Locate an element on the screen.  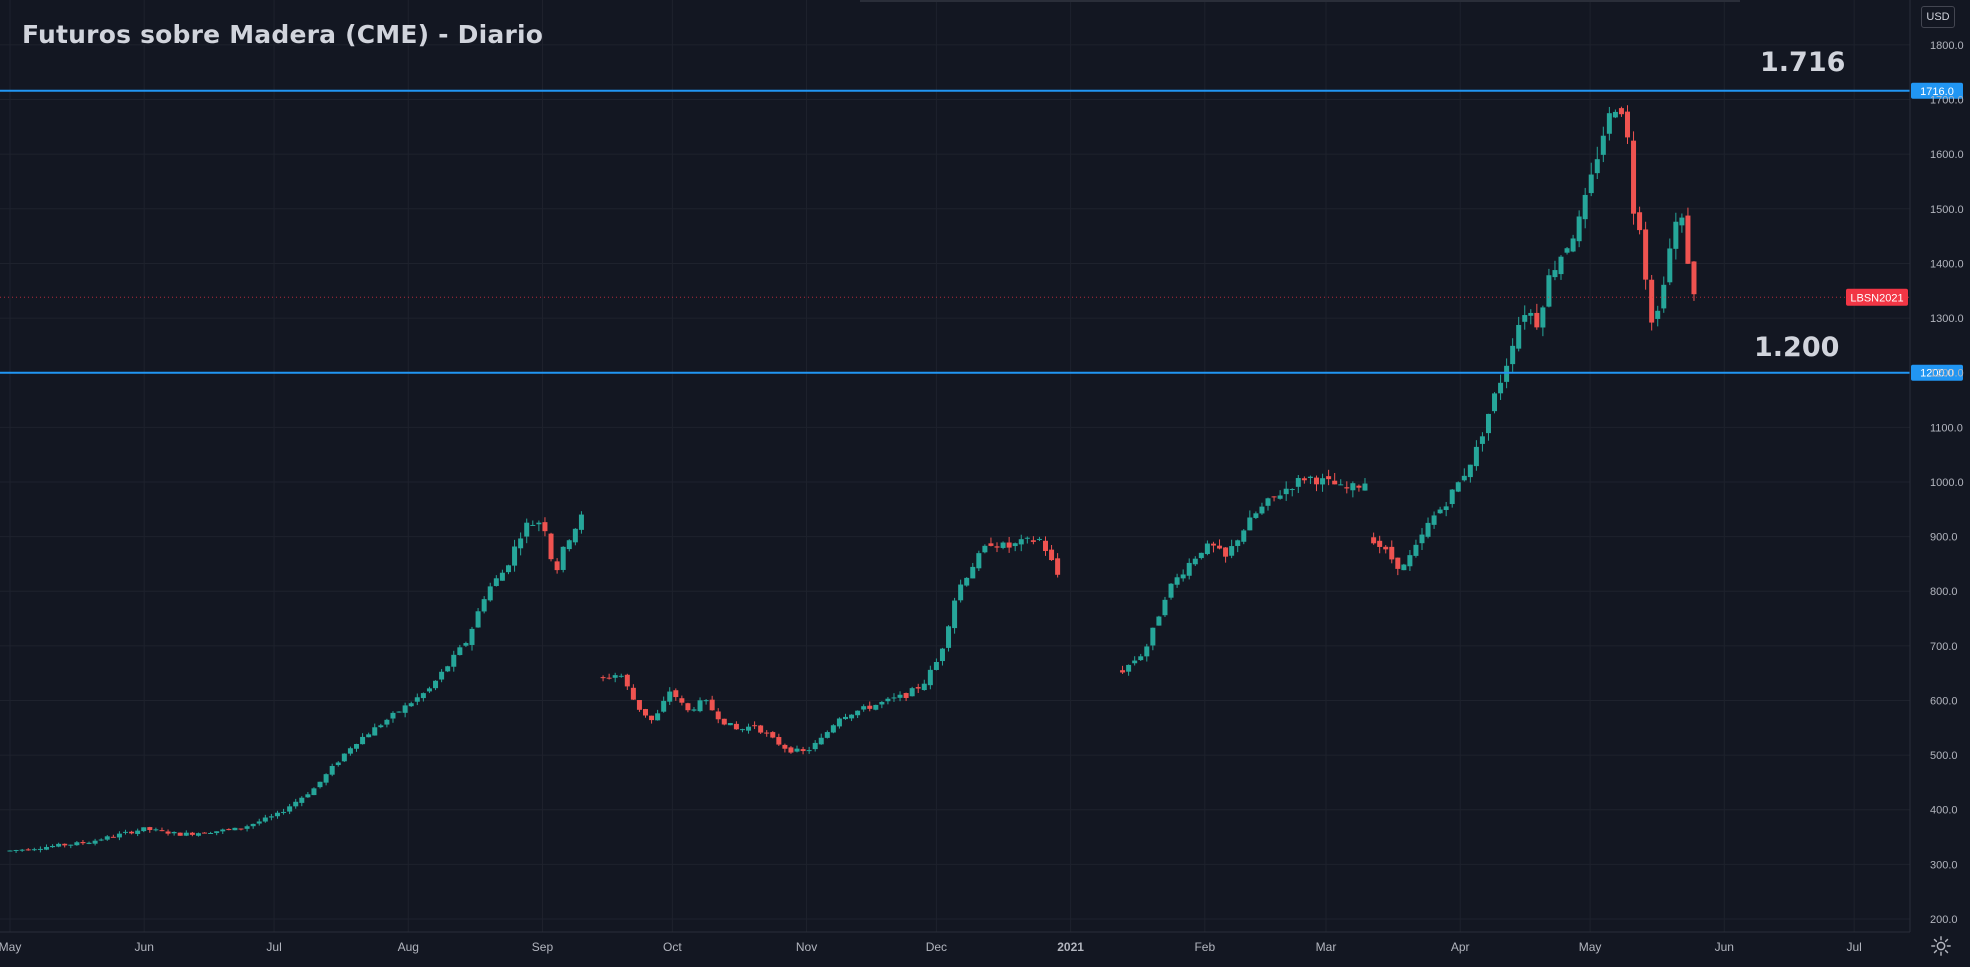
top-toolbar-edge is located at coordinates (1300, 1).